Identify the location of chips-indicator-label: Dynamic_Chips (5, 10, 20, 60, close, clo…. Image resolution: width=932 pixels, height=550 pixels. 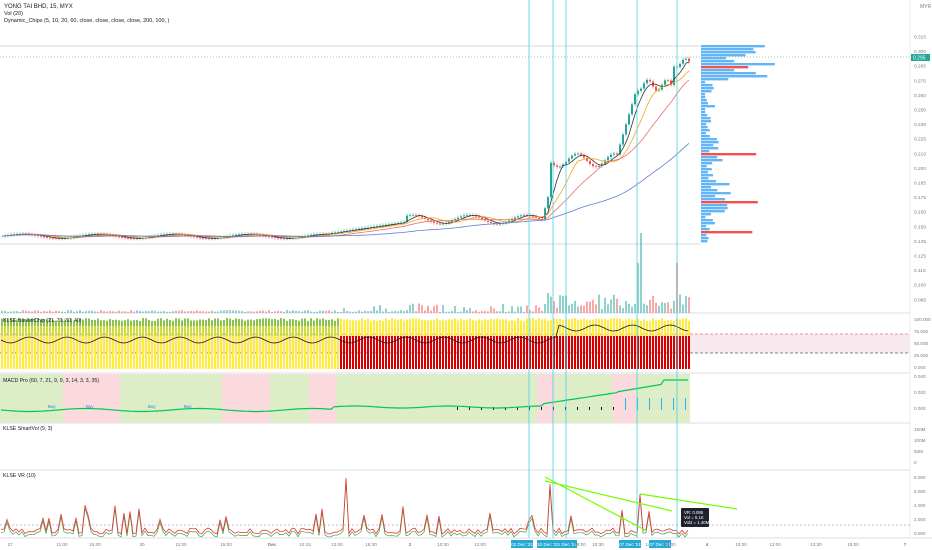
(87, 21).